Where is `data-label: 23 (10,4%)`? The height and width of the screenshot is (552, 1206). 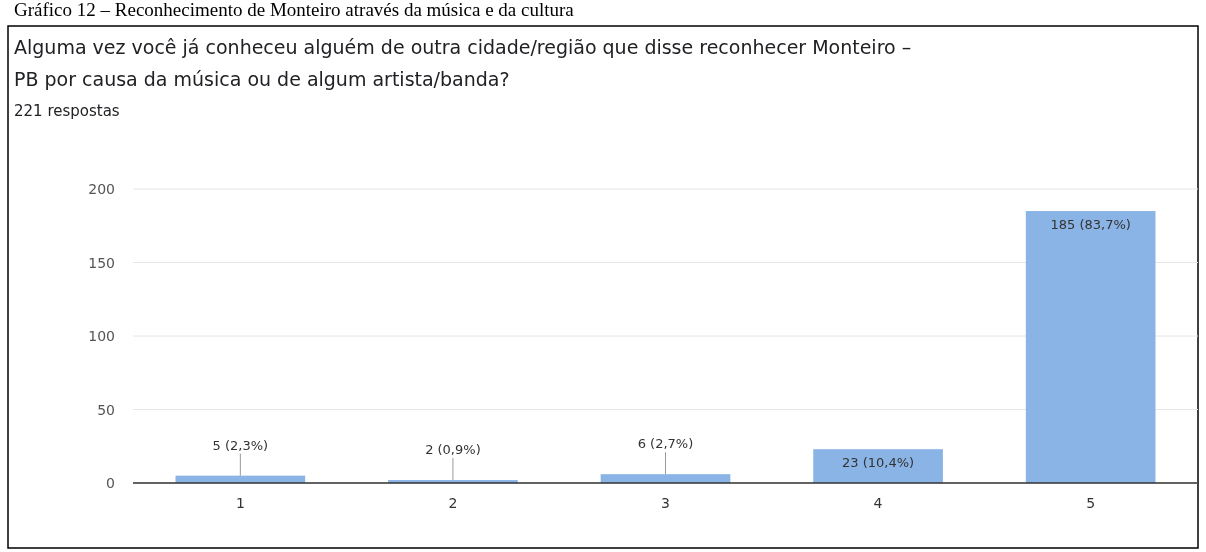
data-label: 23 (10,4%) is located at coordinates (878, 463).